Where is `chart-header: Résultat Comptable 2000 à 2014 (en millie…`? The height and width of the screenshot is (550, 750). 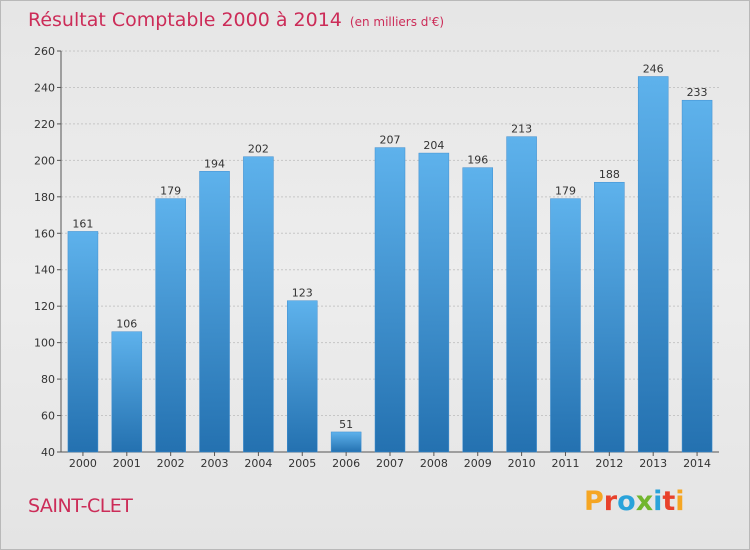
chart-header: Résultat Comptable 2000 à 2014 (en millie… is located at coordinates (236, 20).